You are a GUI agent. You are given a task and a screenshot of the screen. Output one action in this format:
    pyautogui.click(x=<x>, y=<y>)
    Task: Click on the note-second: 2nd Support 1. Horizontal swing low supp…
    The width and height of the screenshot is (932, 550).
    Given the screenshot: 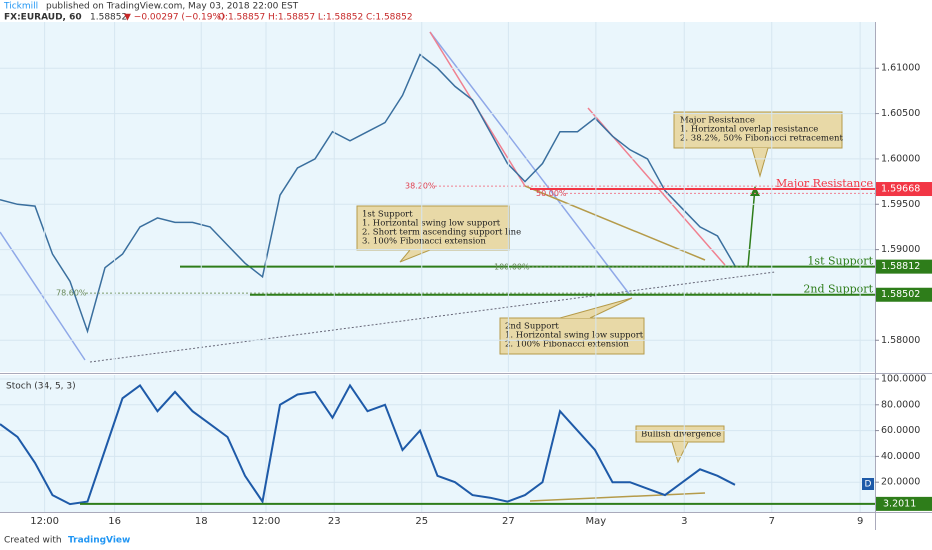 What is the action you would take?
    pyautogui.click(x=572, y=326)
    